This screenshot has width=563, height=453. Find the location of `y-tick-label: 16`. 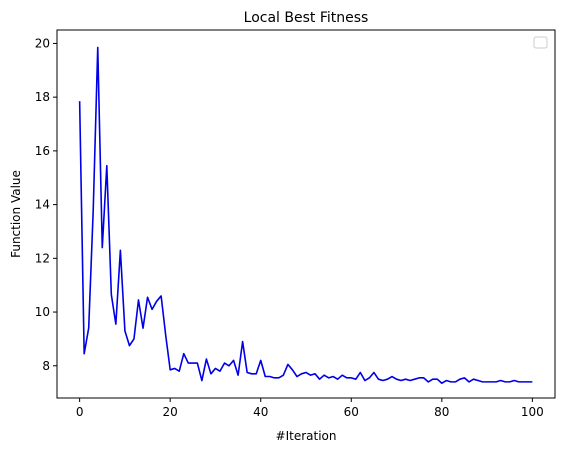

y-tick-label: 16 is located at coordinates (42, 151).